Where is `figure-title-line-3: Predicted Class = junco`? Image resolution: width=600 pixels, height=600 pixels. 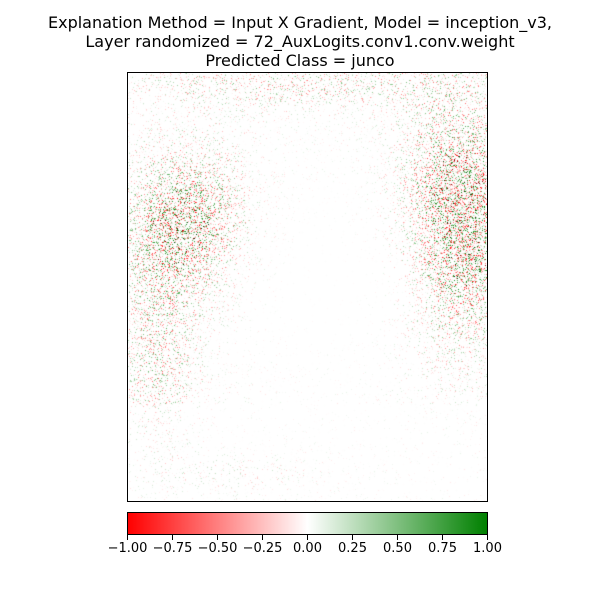 figure-title-line-3: Predicted Class = junco is located at coordinates (300, 60).